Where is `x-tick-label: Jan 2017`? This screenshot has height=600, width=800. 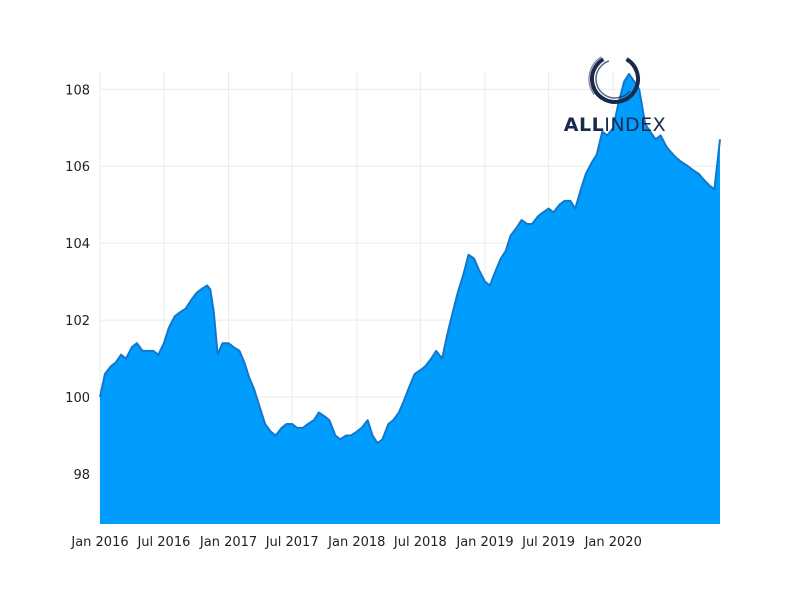
x-tick-label: Jan 2017 is located at coordinates (228, 542).